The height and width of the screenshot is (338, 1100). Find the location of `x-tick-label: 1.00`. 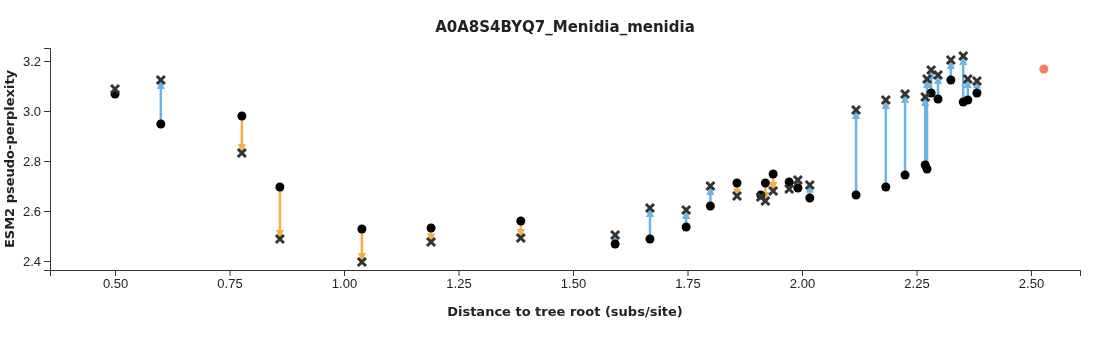

x-tick-label: 1.00 is located at coordinates (344, 284).